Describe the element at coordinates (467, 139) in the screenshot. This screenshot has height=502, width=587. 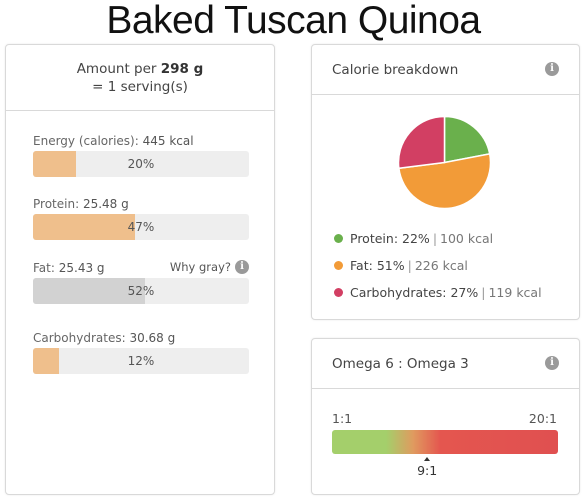
I see `pie-slice-protein` at that location.